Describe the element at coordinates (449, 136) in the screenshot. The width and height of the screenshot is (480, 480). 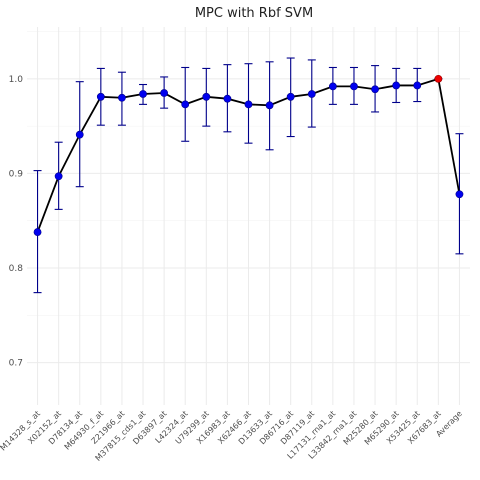
I see `average-connector` at that location.